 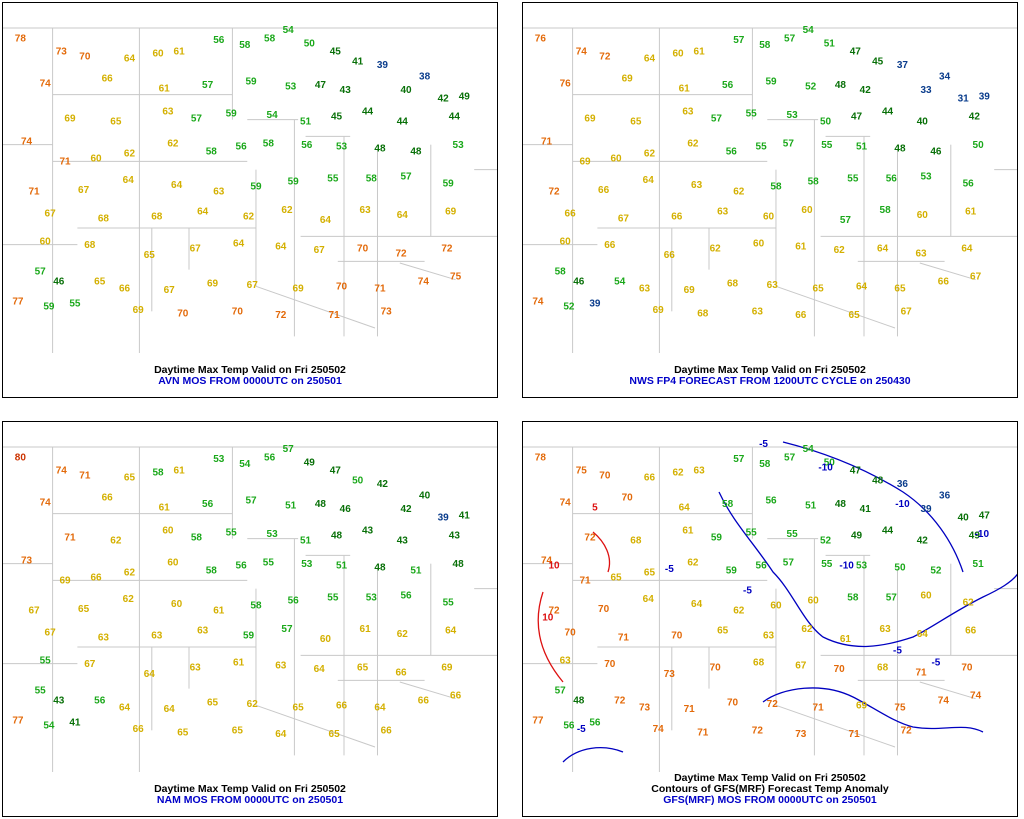 I want to click on station-temp-label: 73, so click(x=62, y=52).